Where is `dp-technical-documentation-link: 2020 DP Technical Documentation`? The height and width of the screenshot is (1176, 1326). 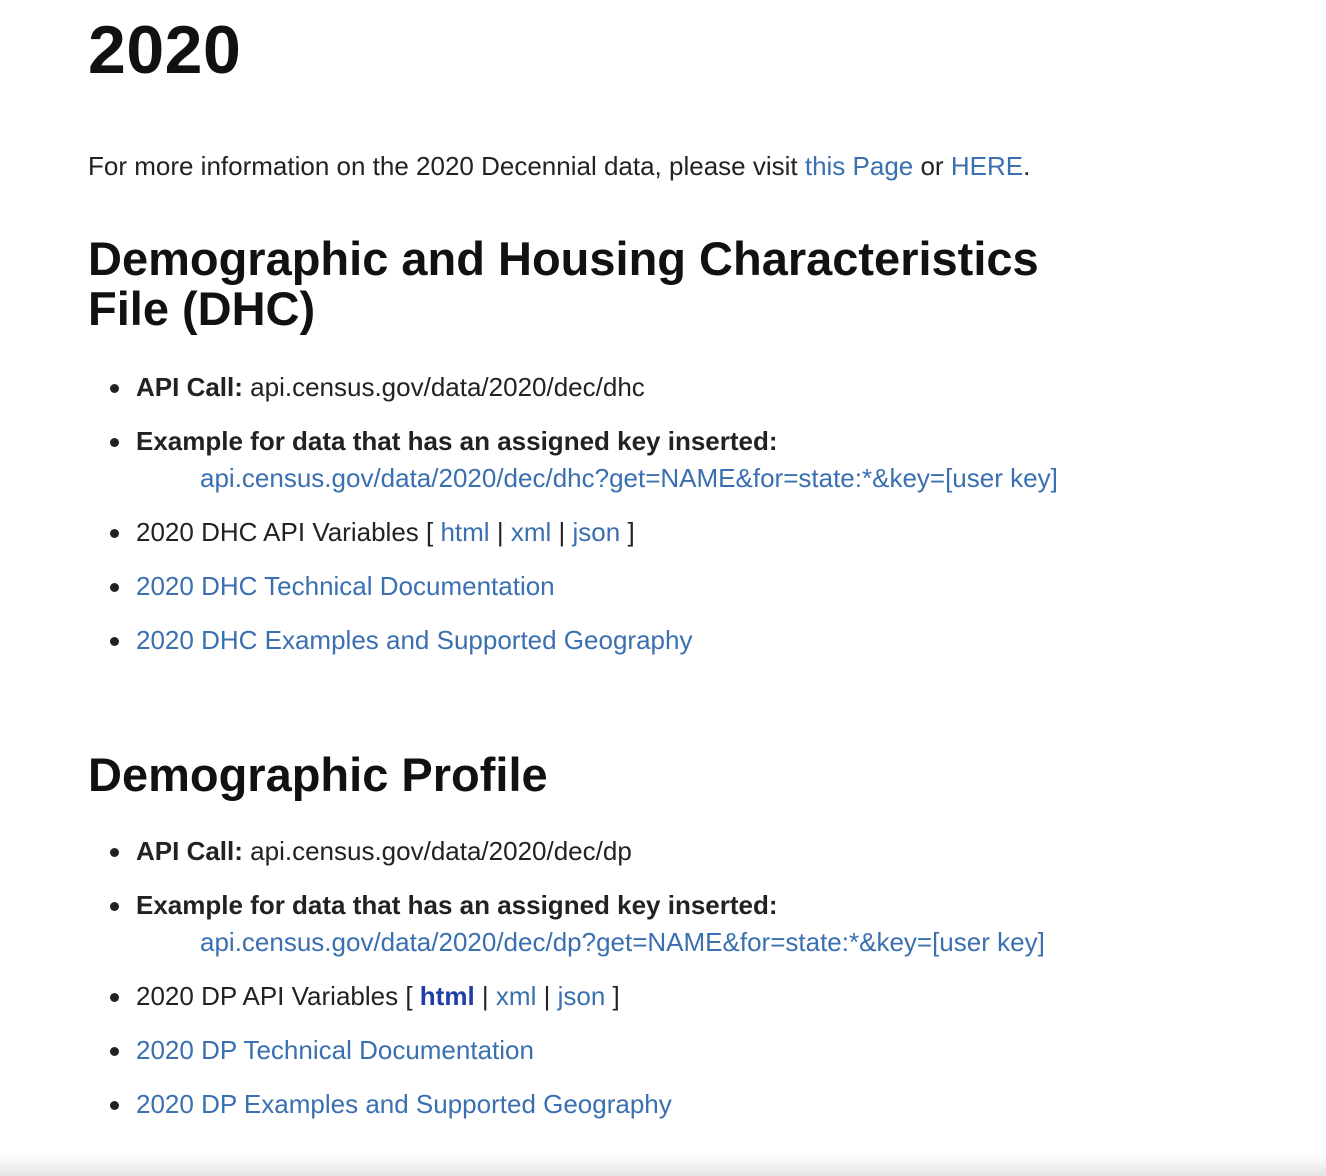 dp-technical-documentation-link: 2020 DP Technical Documentation is located at coordinates (335, 1050).